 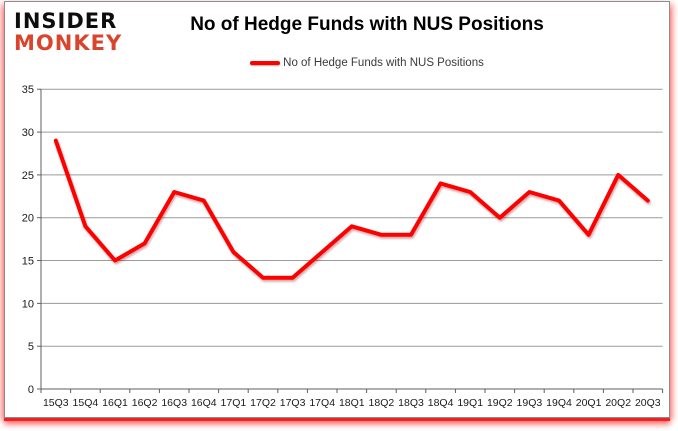 I want to click on legend-label: No of Hedge Funds with NUS Positions, so click(x=383, y=63).